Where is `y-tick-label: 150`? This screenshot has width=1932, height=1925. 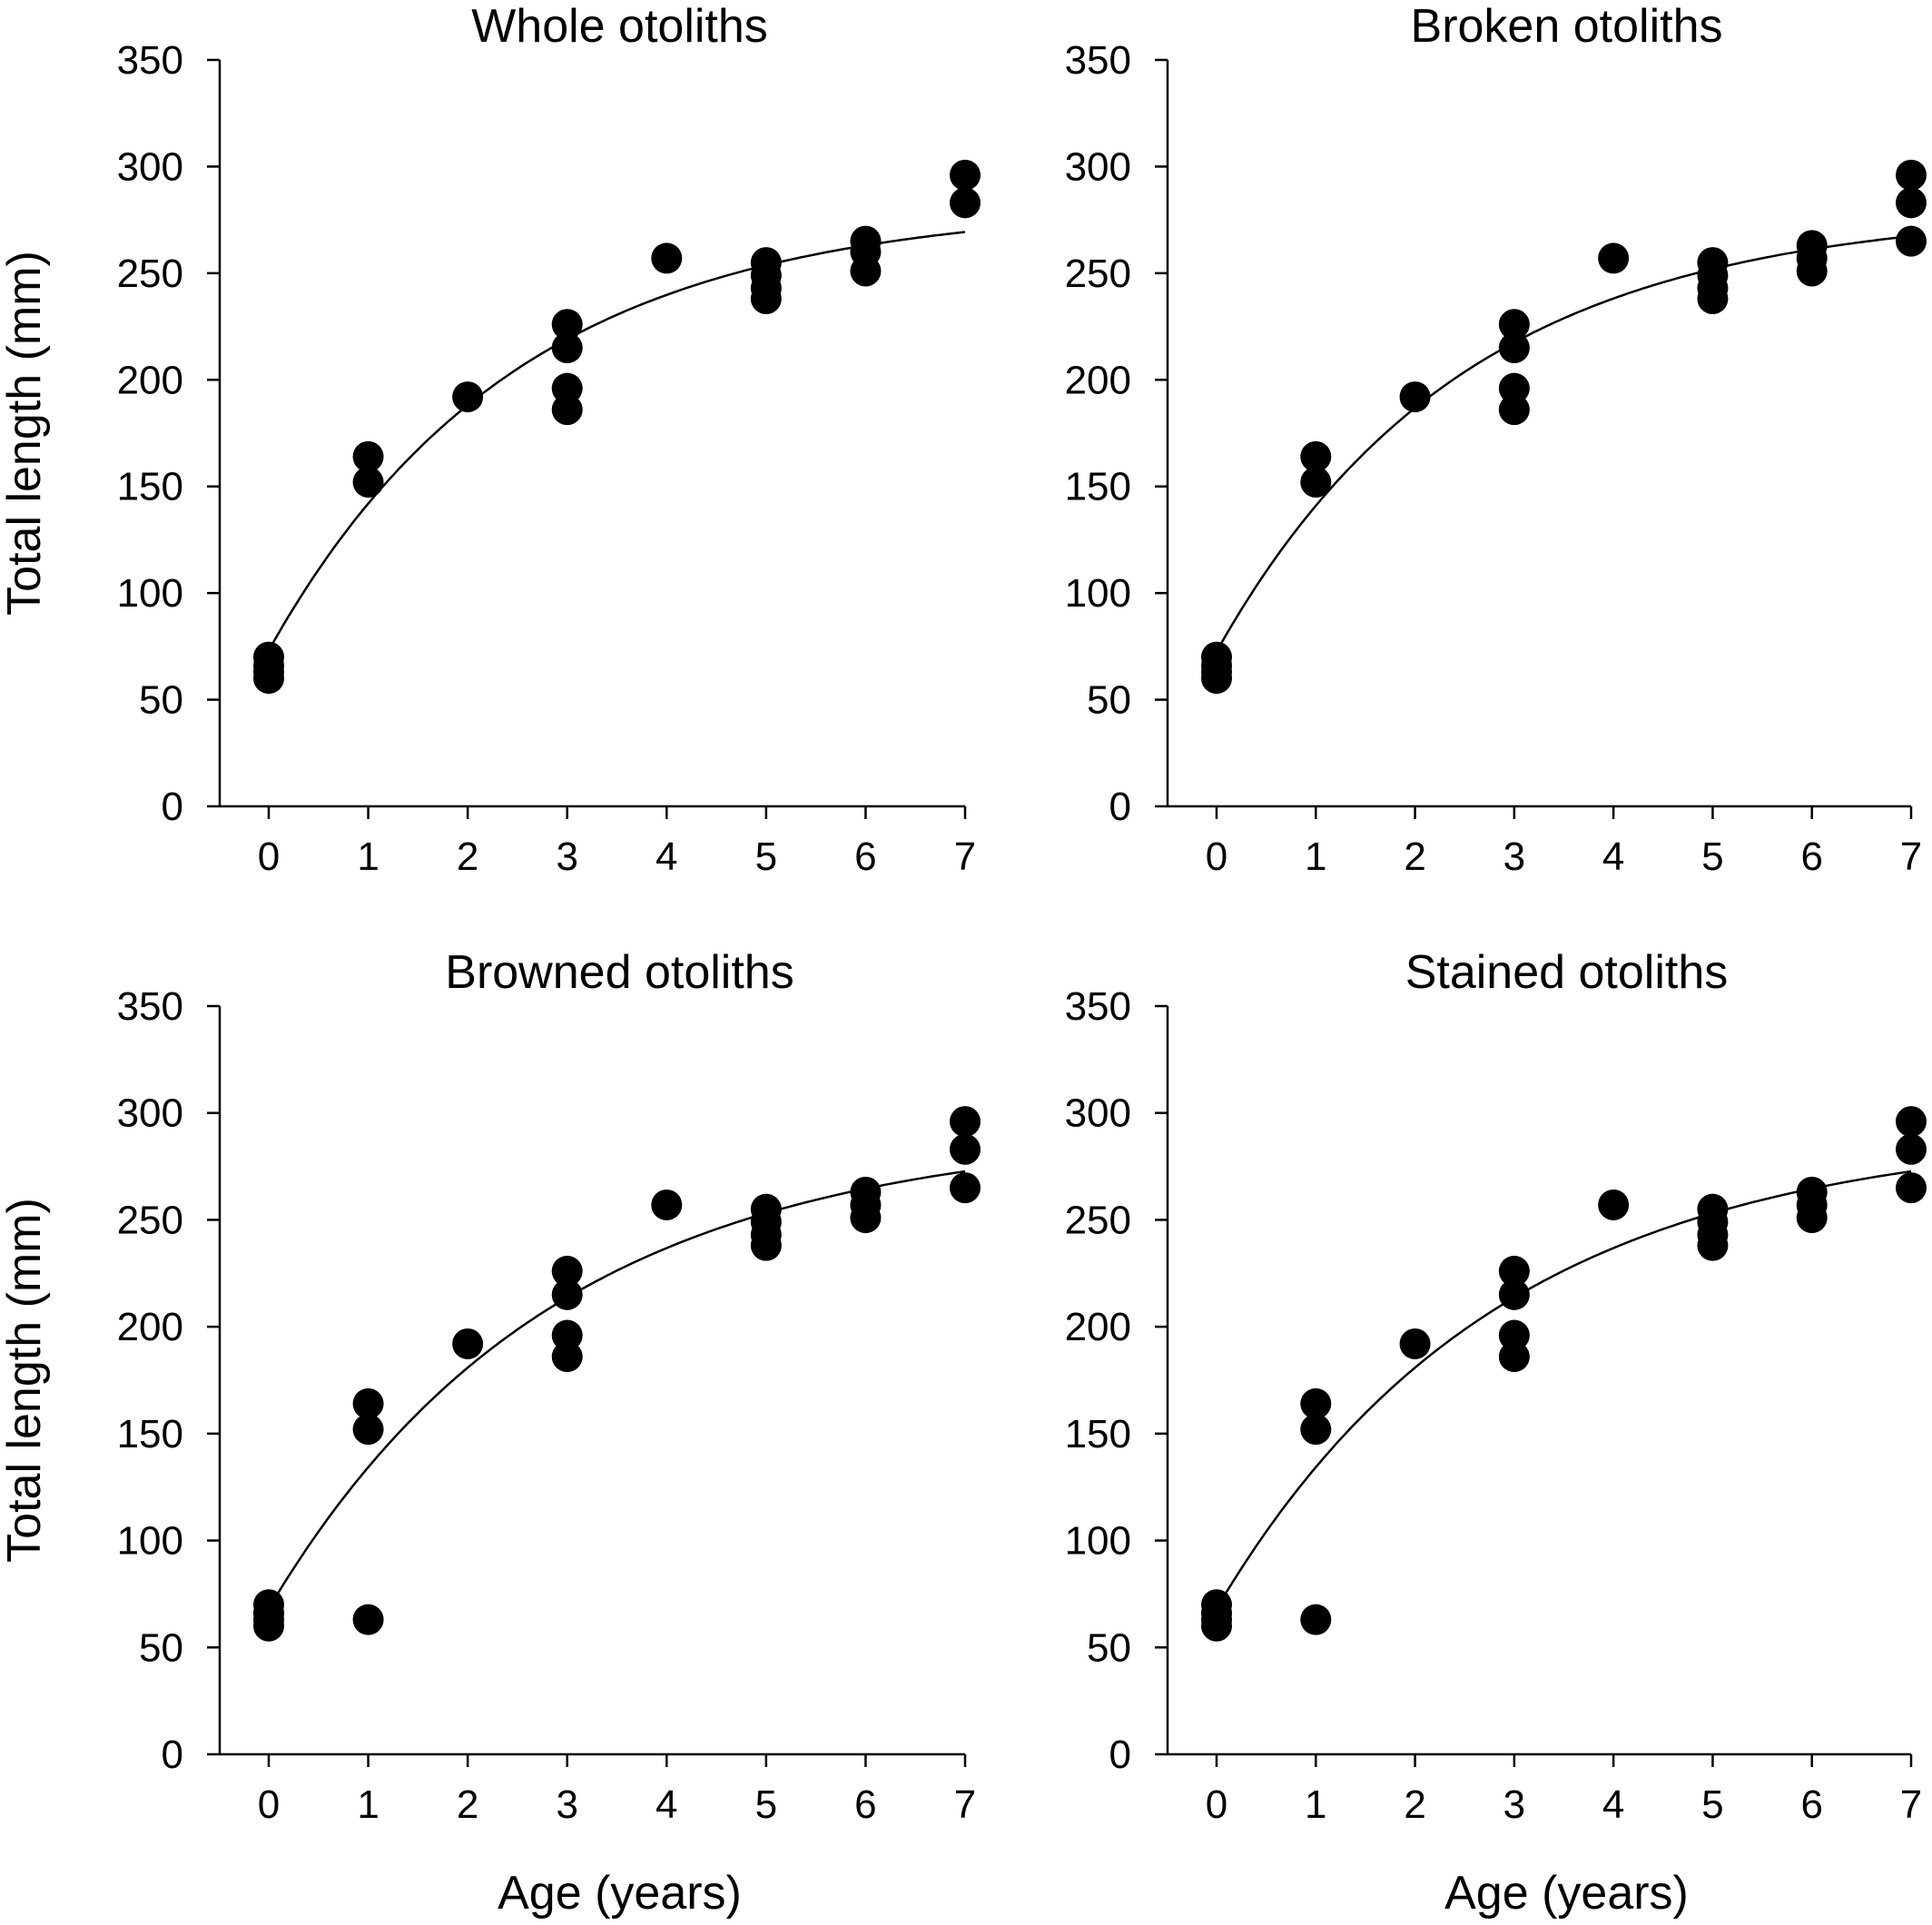 y-tick-label: 150 is located at coordinates (150, 487).